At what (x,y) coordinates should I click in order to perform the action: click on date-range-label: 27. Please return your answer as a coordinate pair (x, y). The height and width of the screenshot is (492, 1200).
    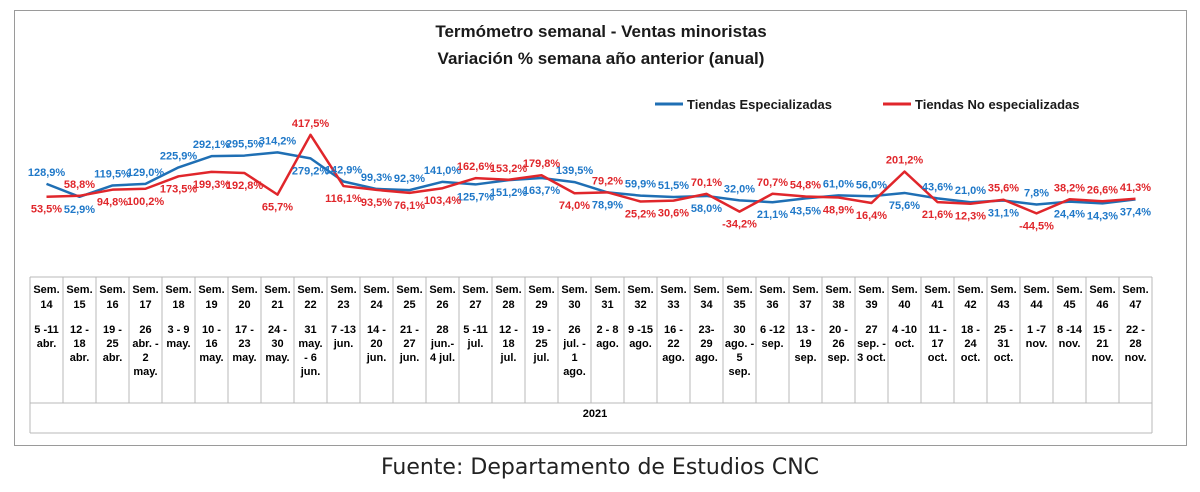
    Looking at the image, I should click on (871, 330).